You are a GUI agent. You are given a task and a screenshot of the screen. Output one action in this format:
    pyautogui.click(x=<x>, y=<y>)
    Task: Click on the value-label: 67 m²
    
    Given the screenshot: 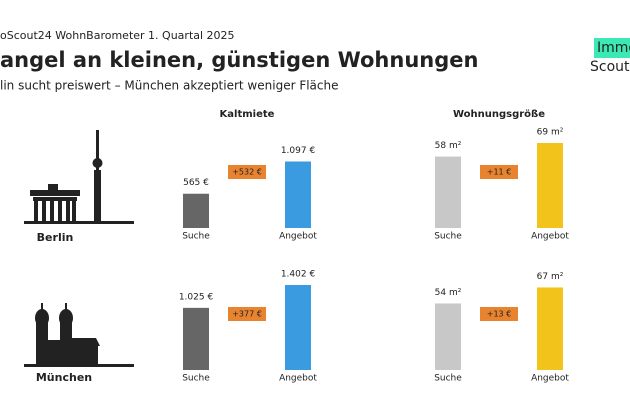 What is the action you would take?
    pyautogui.click(x=550, y=277)
    